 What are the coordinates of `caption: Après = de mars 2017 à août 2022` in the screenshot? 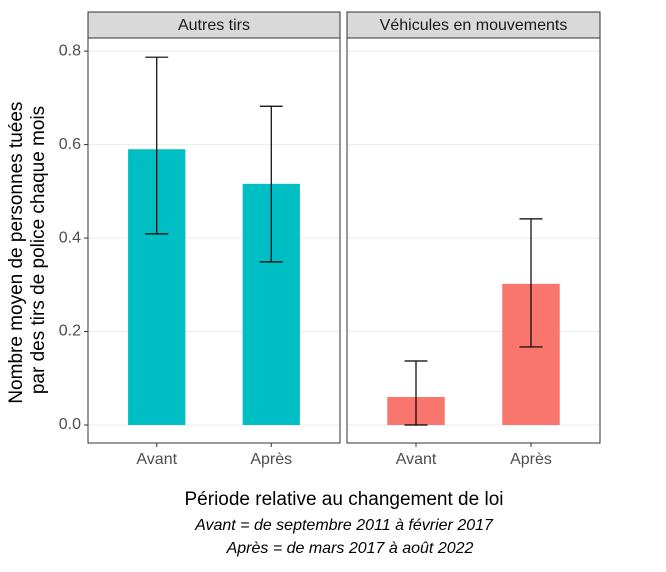 It's located at (350, 548).